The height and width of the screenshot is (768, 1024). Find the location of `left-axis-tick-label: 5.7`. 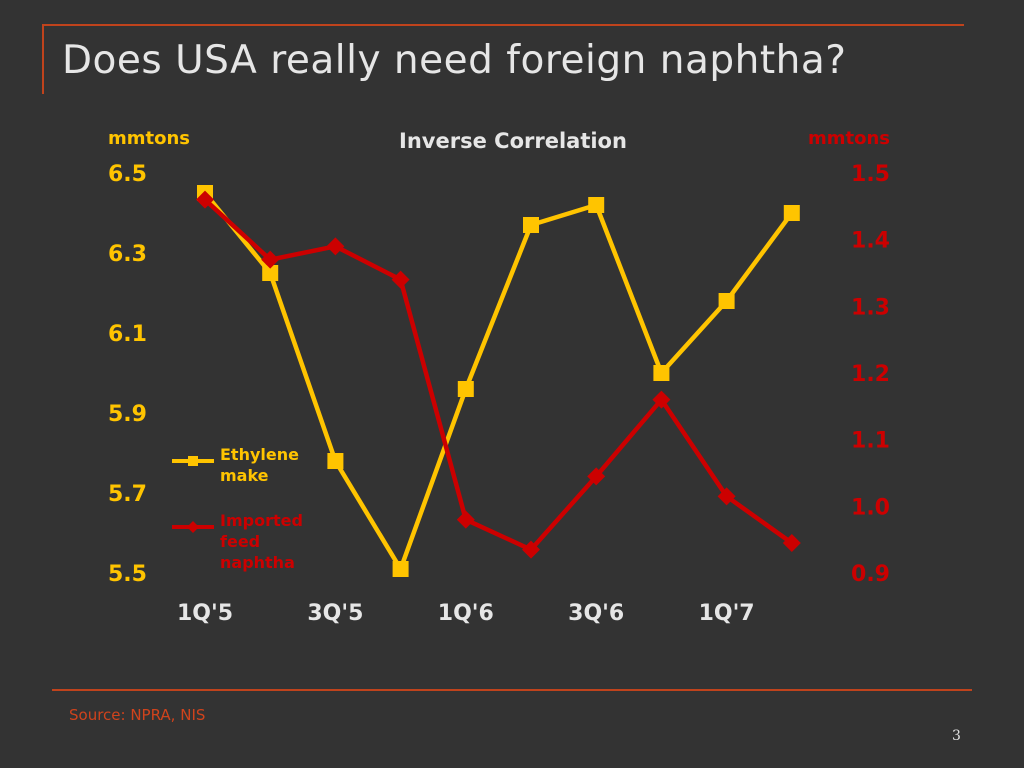

left-axis-tick-label: 5.7 is located at coordinates (127, 494).